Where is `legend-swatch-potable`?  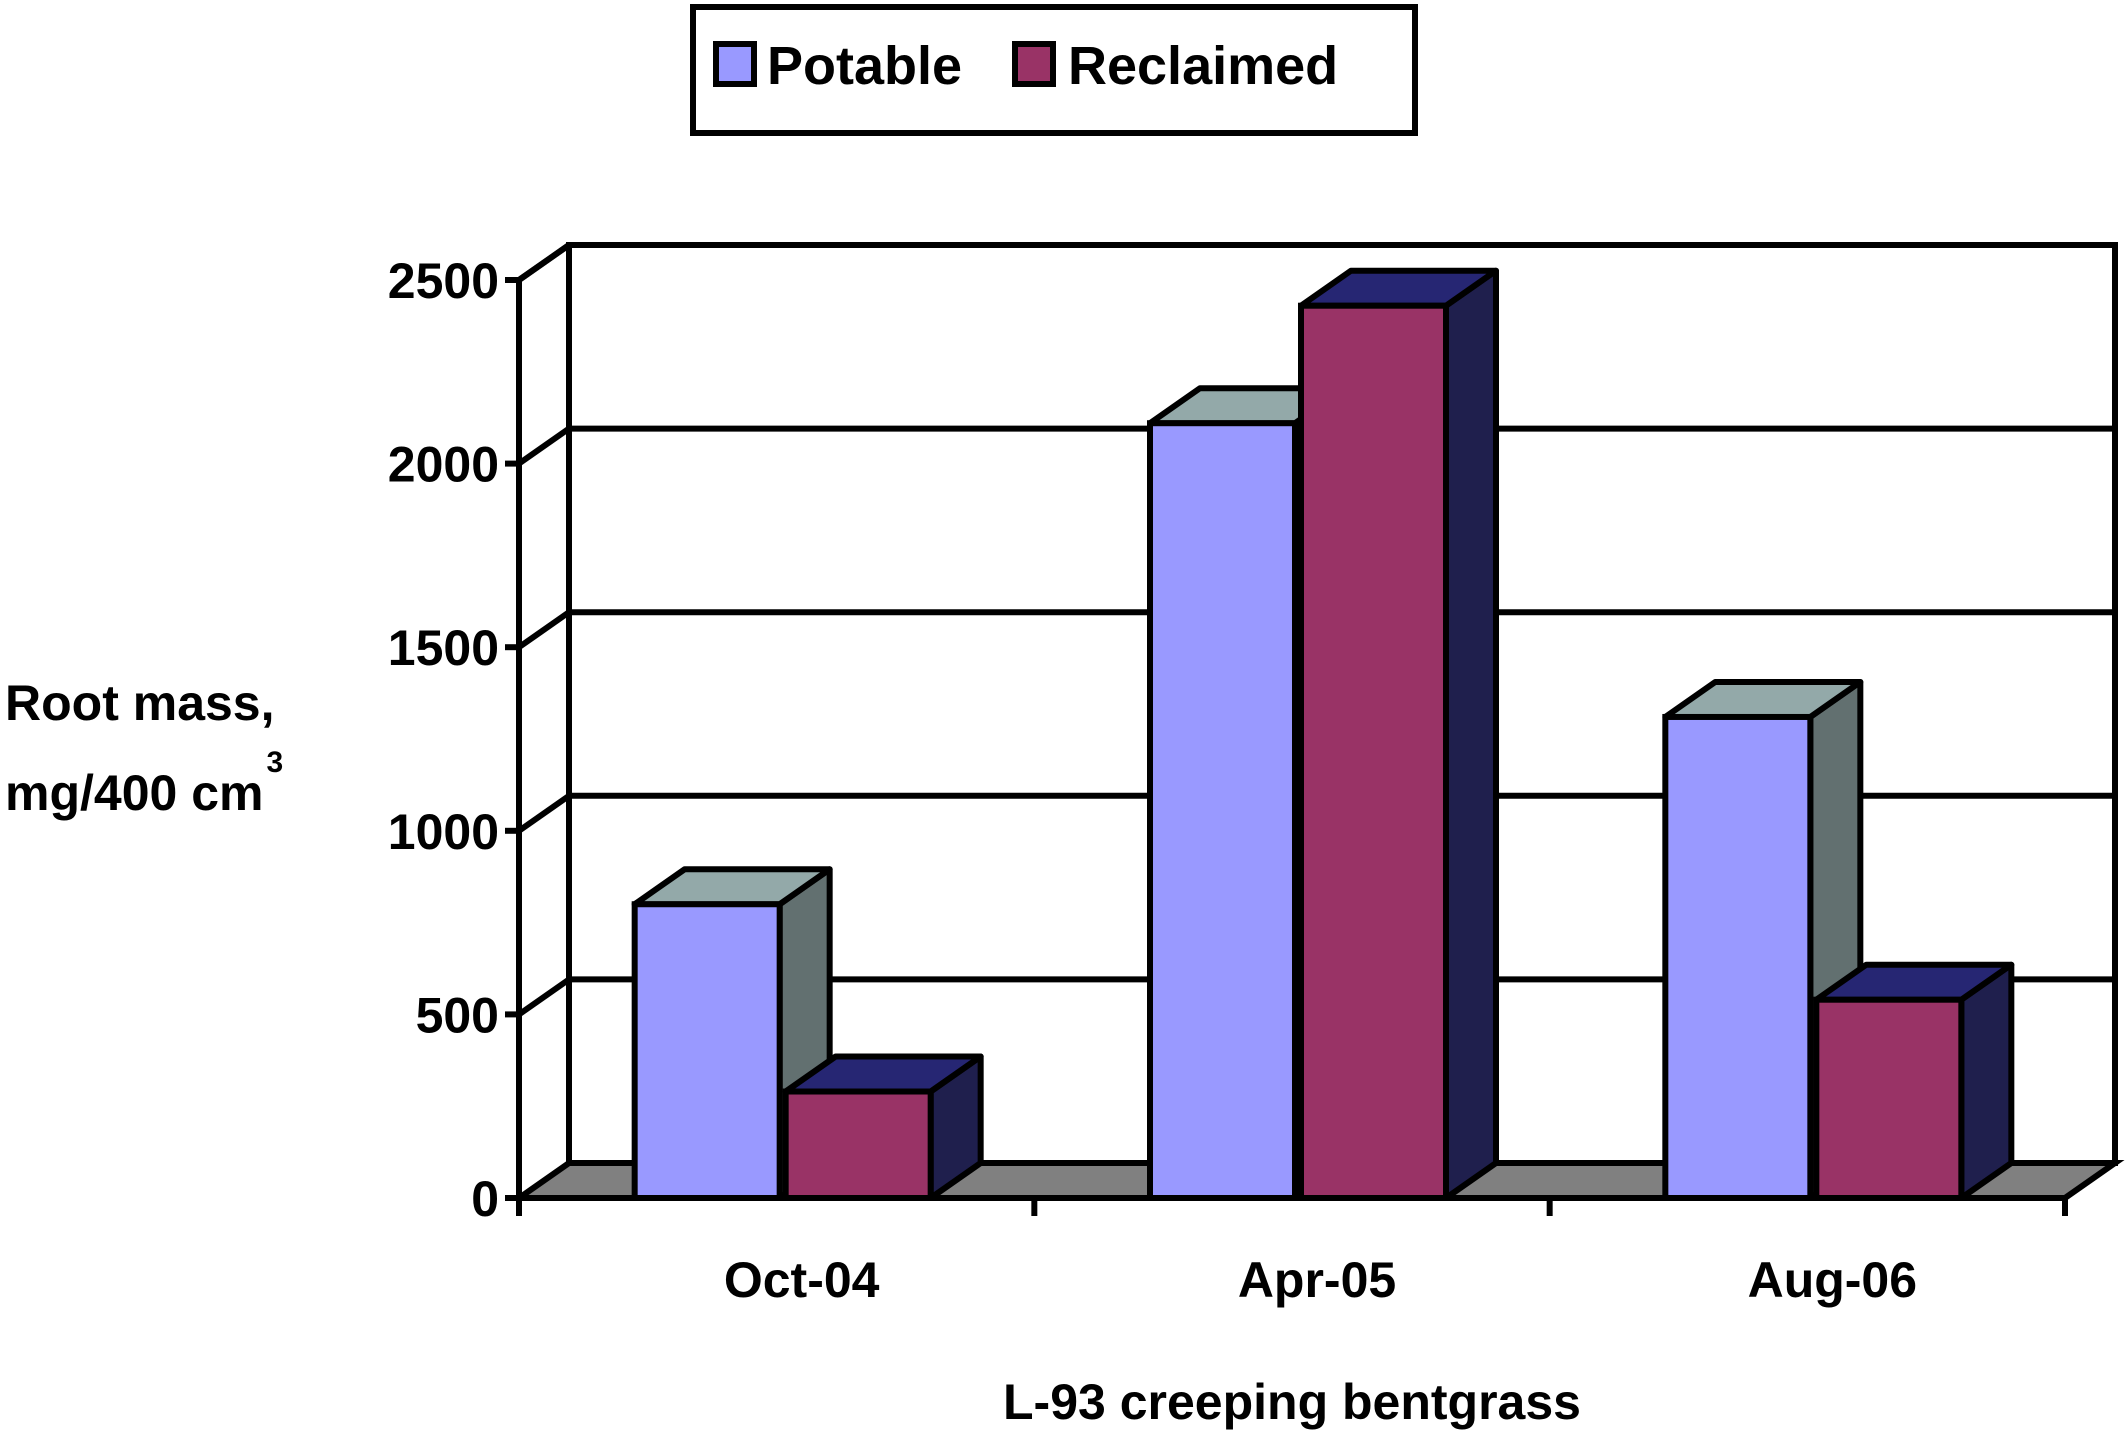
legend-swatch-potable is located at coordinates (735, 64).